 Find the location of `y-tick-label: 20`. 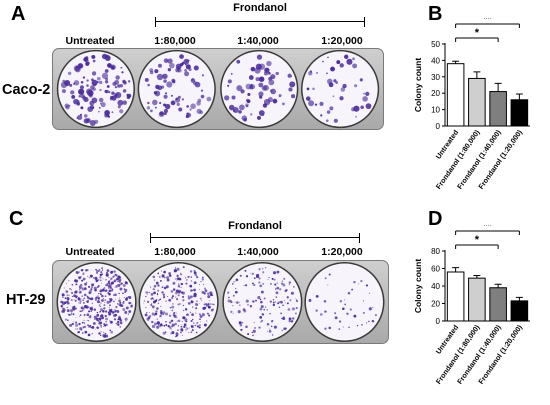

y-tick-label: 20 is located at coordinates (435, 93).